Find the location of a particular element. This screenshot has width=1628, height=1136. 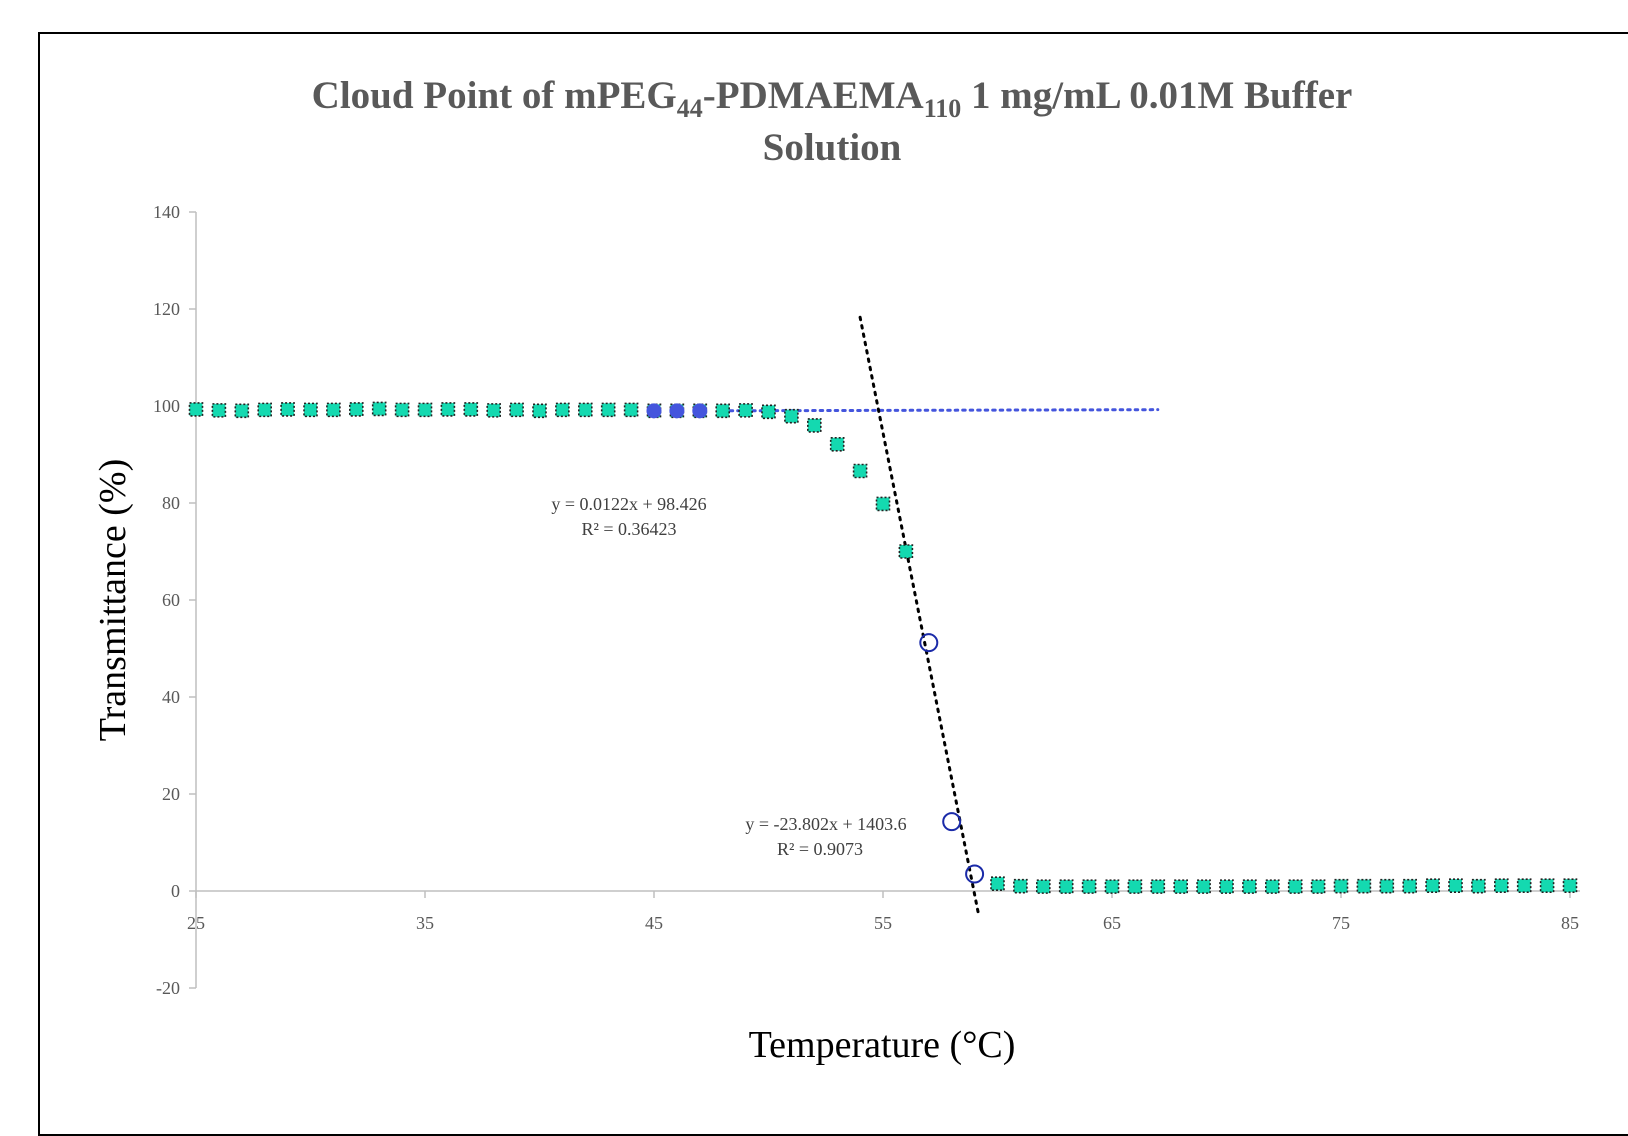

y-tick-label: 120 is located at coordinates (166, 309).